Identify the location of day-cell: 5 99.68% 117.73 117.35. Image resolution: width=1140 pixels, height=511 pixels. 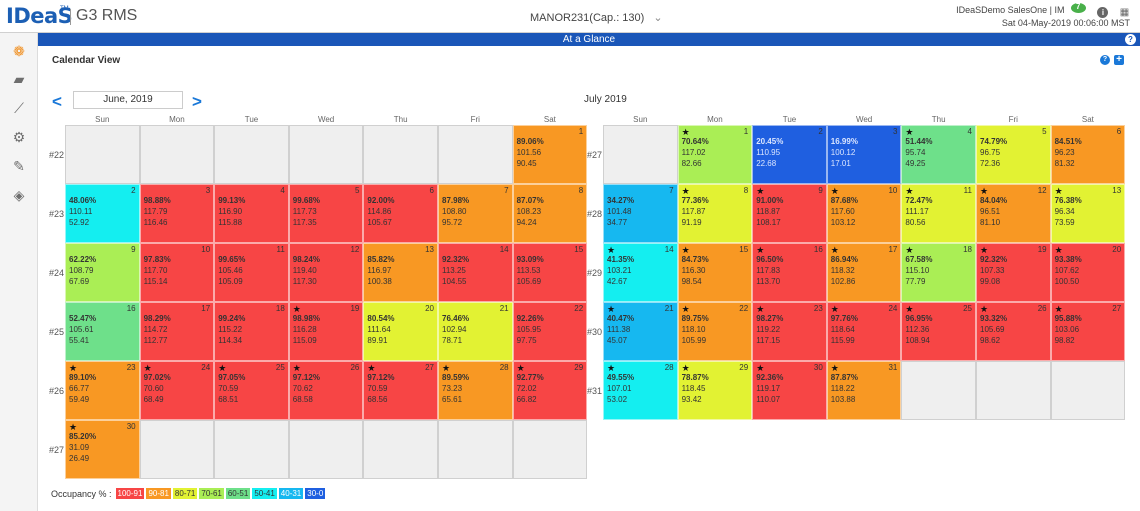
(326, 213).